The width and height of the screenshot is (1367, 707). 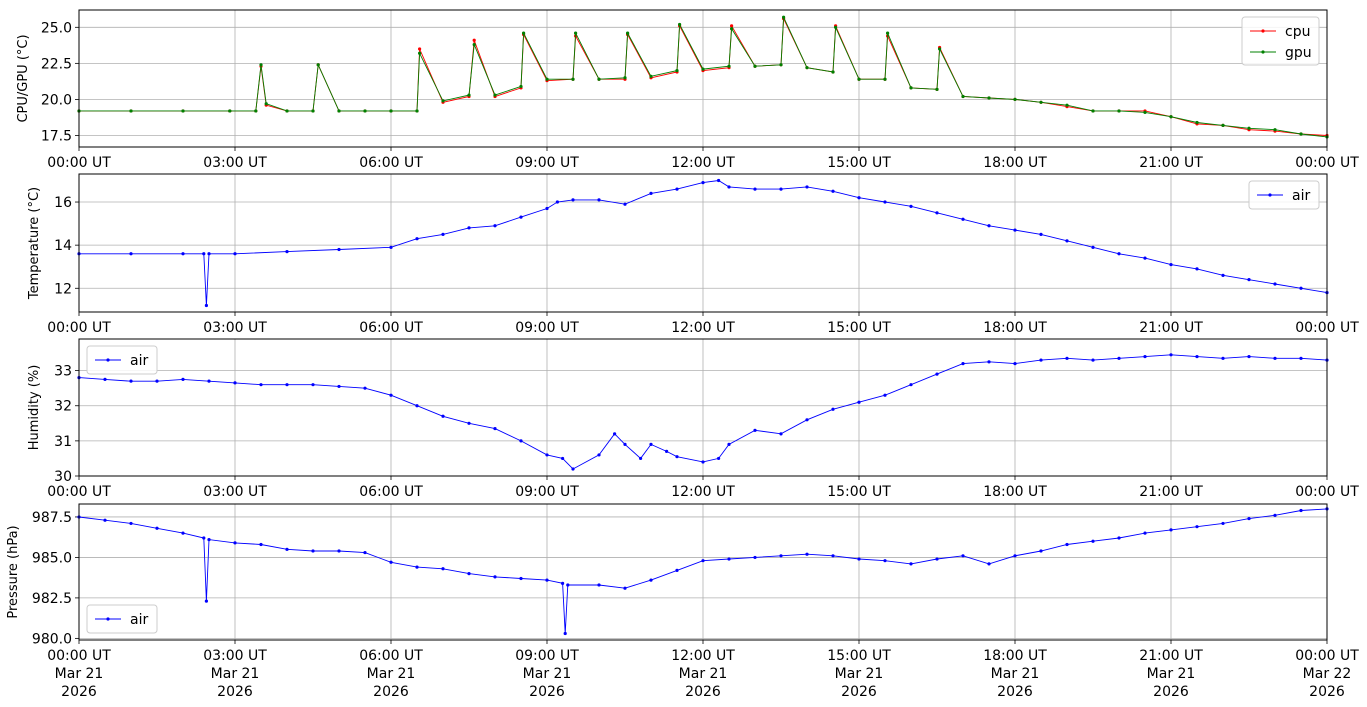 I want to click on x-tick-label: 03:00 UT, so click(x=235, y=656).